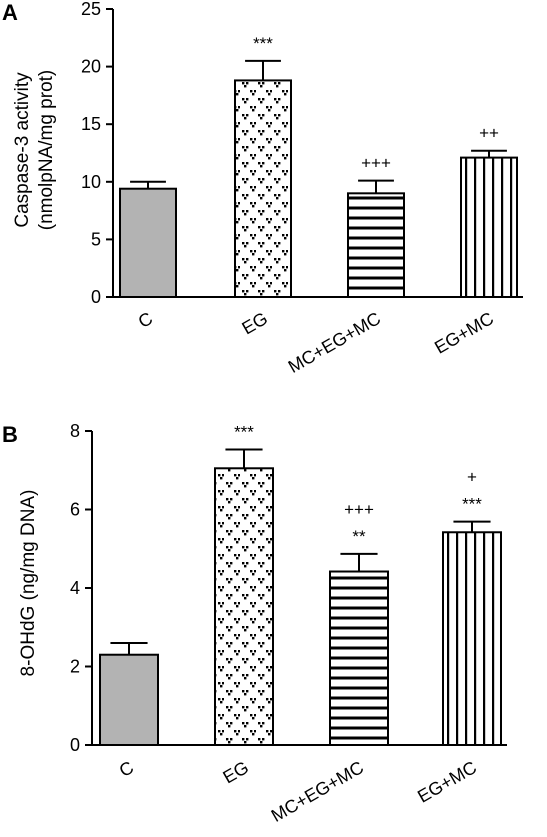  I want to click on significance-label: ++, so click(489, 133).